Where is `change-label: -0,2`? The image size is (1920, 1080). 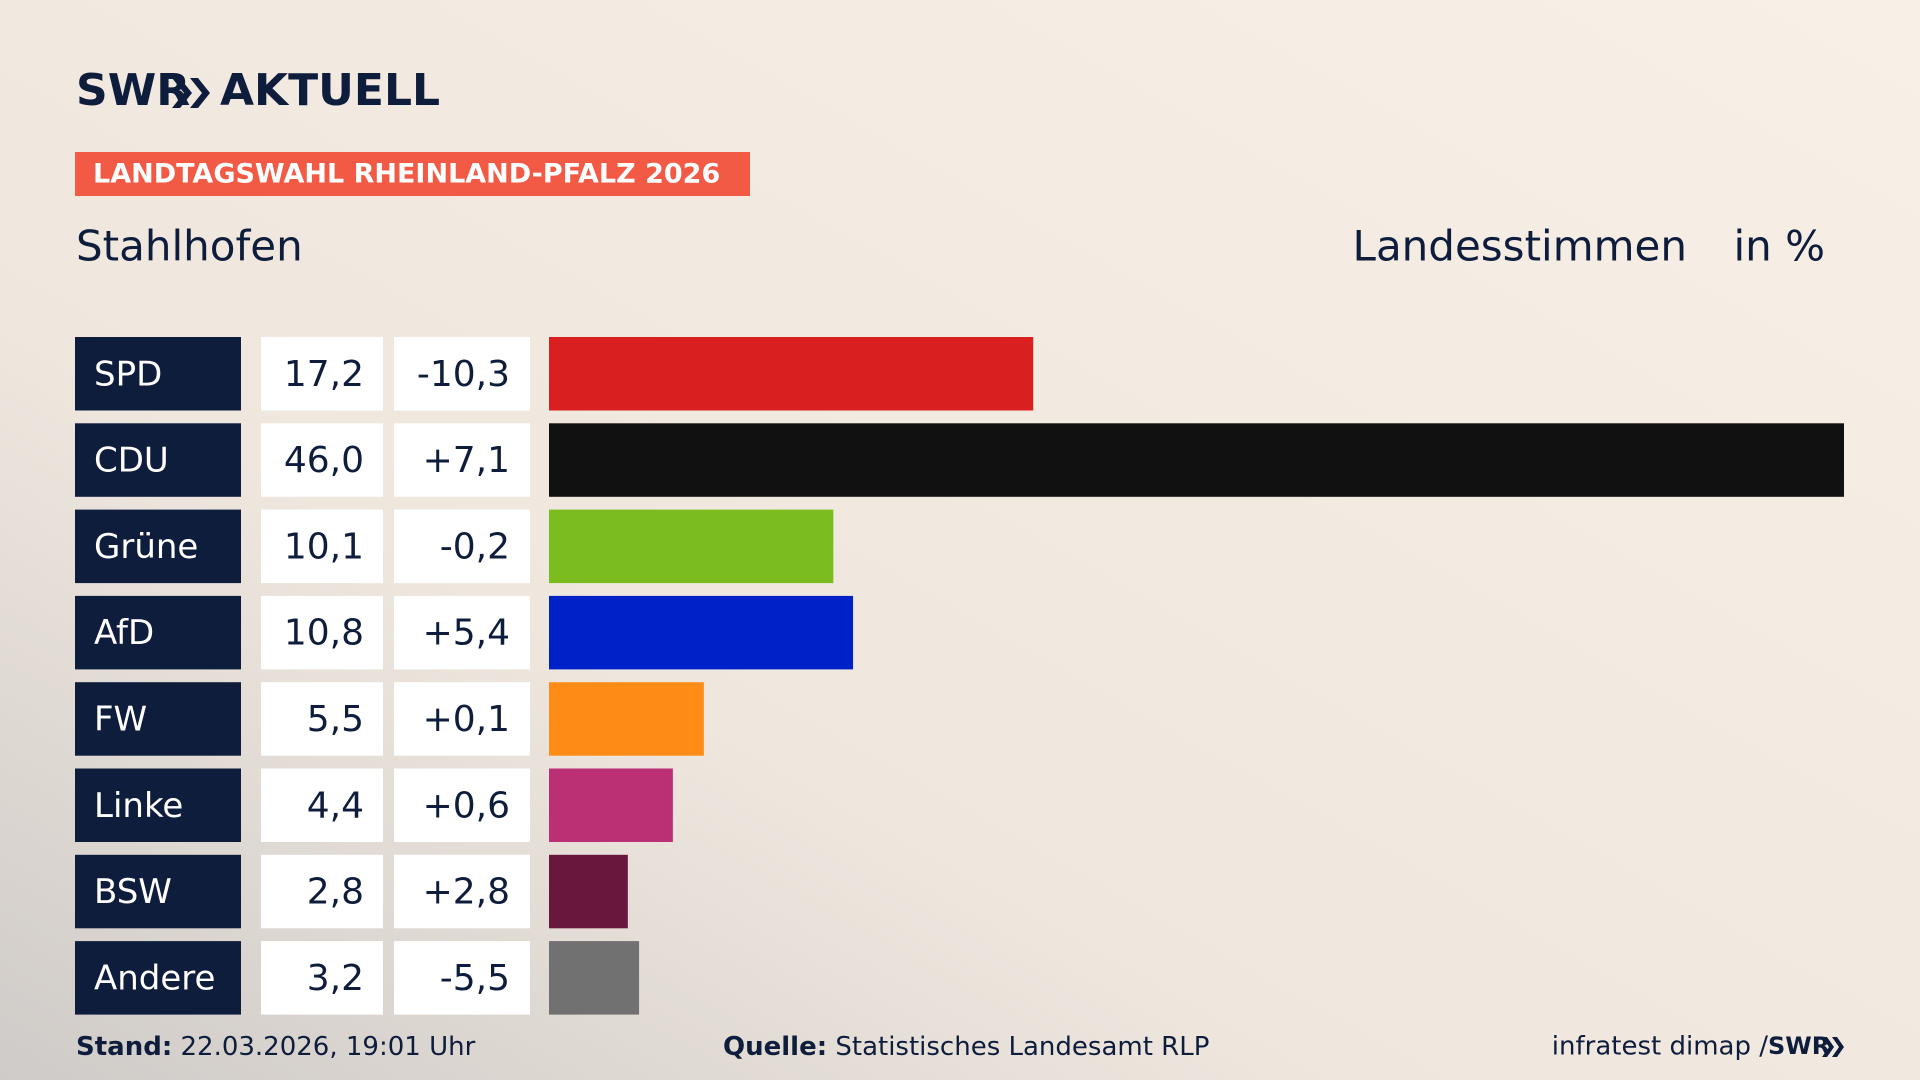 change-label: -0,2 is located at coordinates (475, 546).